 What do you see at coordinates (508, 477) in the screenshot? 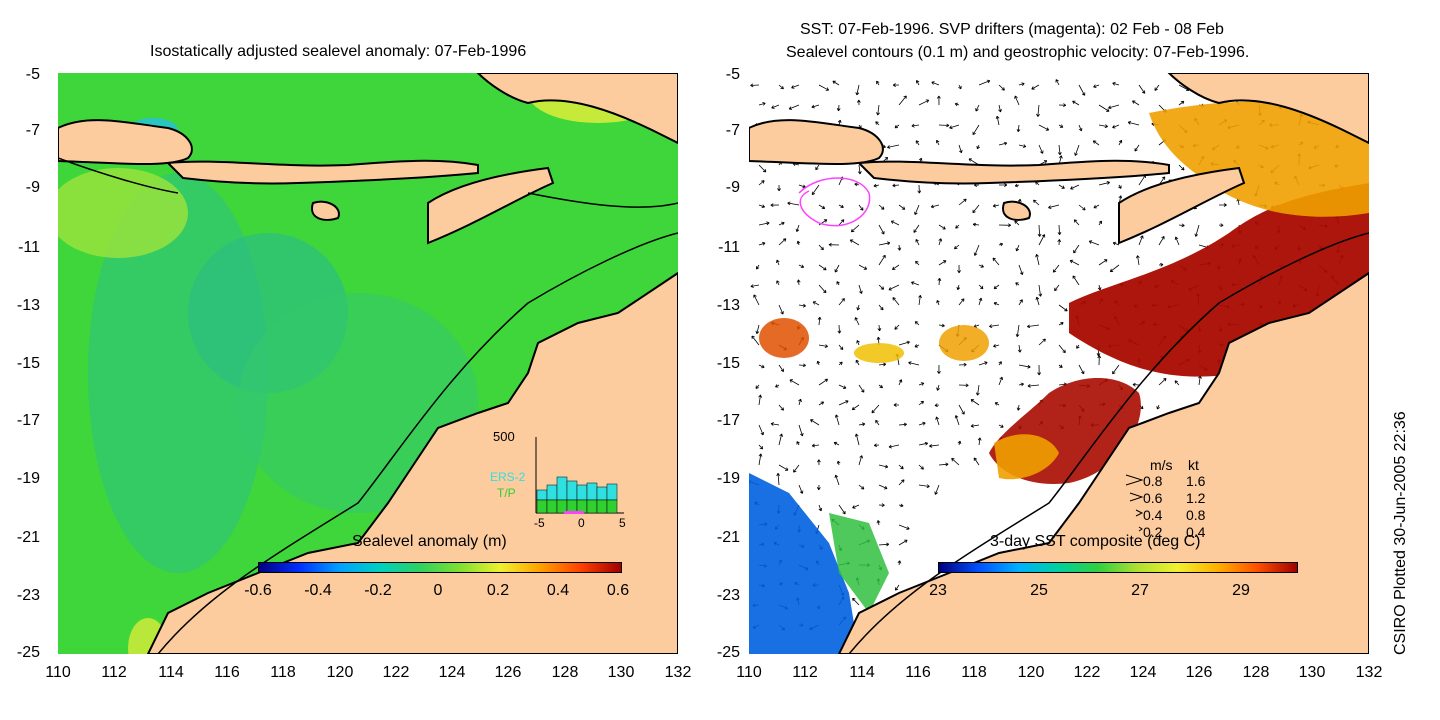
I see `histogram-series-label-ers2: ERS-2` at bounding box center [508, 477].